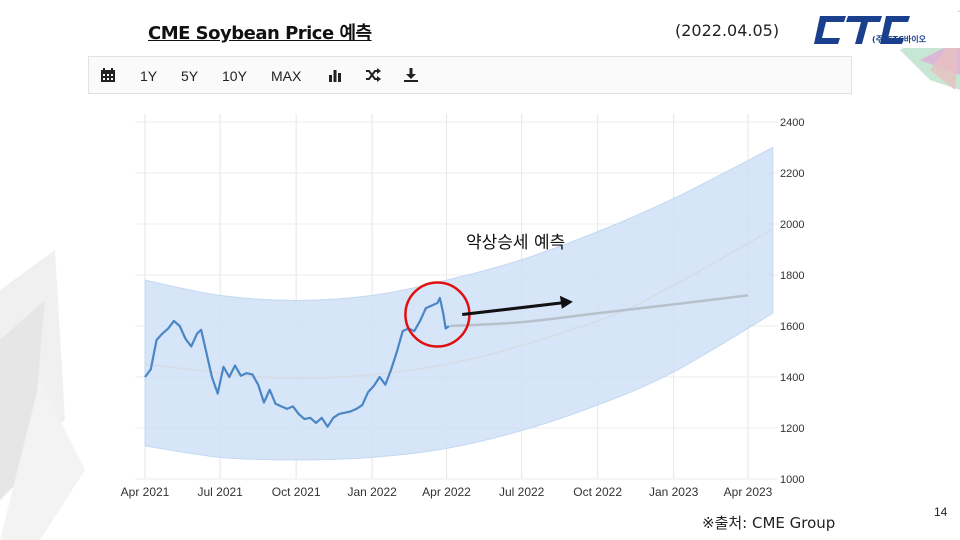 This screenshot has width=960, height=540. Describe the element at coordinates (296, 492) in the screenshot. I see `x-tick-label: Oct 2021` at that location.